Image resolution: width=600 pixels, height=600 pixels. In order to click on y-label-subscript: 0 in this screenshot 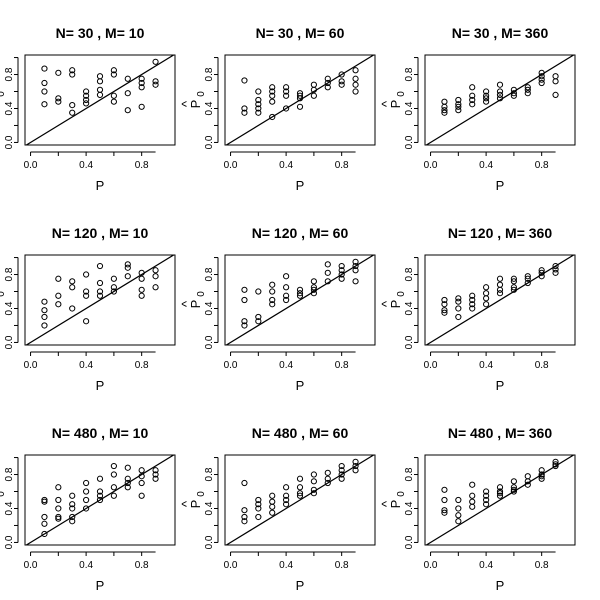, I will do `click(201, 94)`.